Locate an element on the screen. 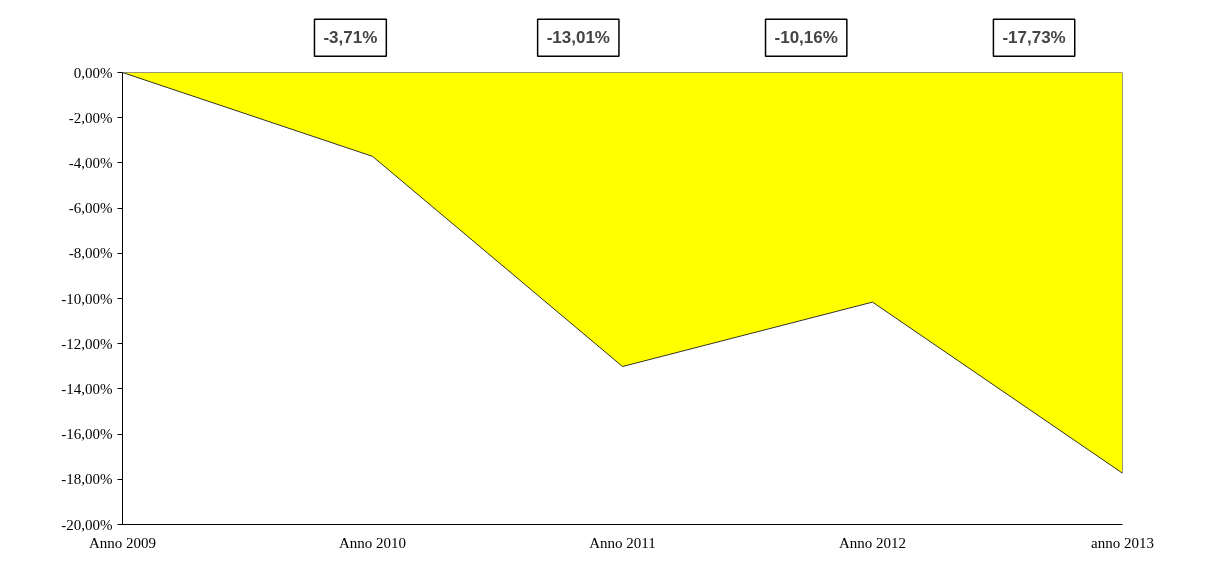 The width and height of the screenshot is (1229, 569). y-tick-label: -8,00% is located at coordinates (90, 253).